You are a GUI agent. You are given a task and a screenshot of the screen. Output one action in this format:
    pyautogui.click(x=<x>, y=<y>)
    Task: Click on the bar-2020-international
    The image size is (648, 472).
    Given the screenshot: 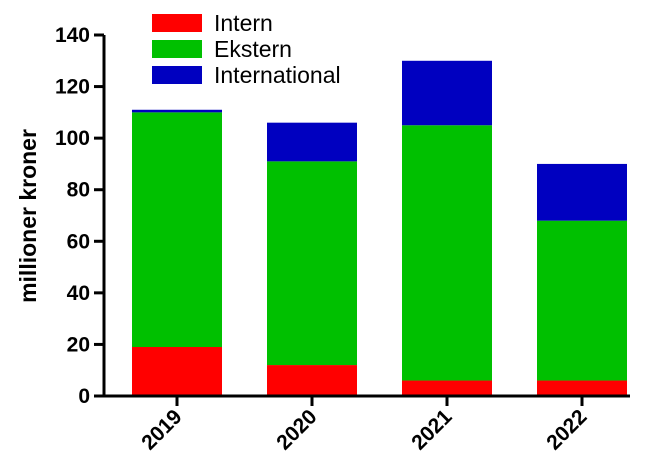 What is the action you would take?
    pyautogui.click(x=312, y=142)
    